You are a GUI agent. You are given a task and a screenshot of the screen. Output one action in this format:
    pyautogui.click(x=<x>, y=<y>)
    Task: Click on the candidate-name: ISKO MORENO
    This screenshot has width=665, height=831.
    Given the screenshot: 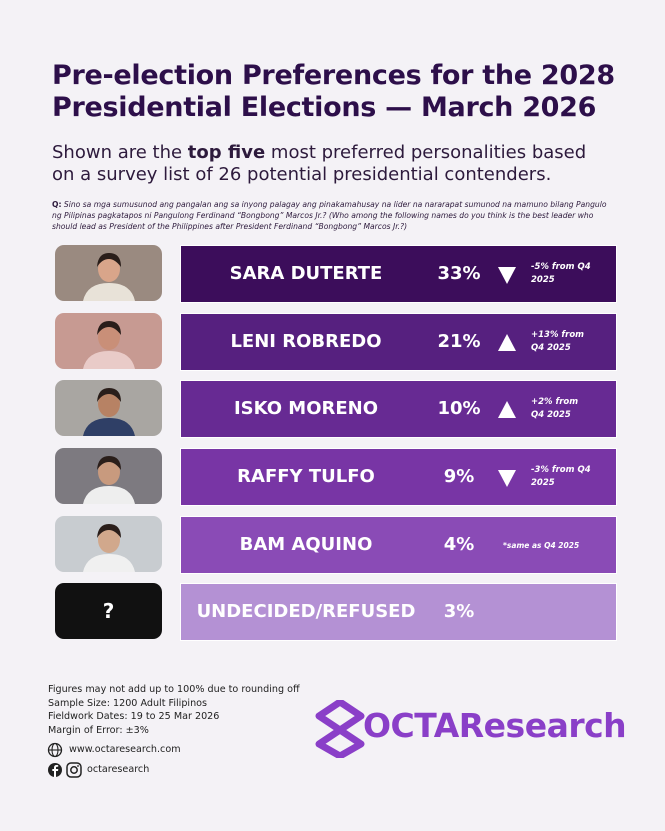 What is the action you would take?
    pyautogui.click(x=306, y=408)
    